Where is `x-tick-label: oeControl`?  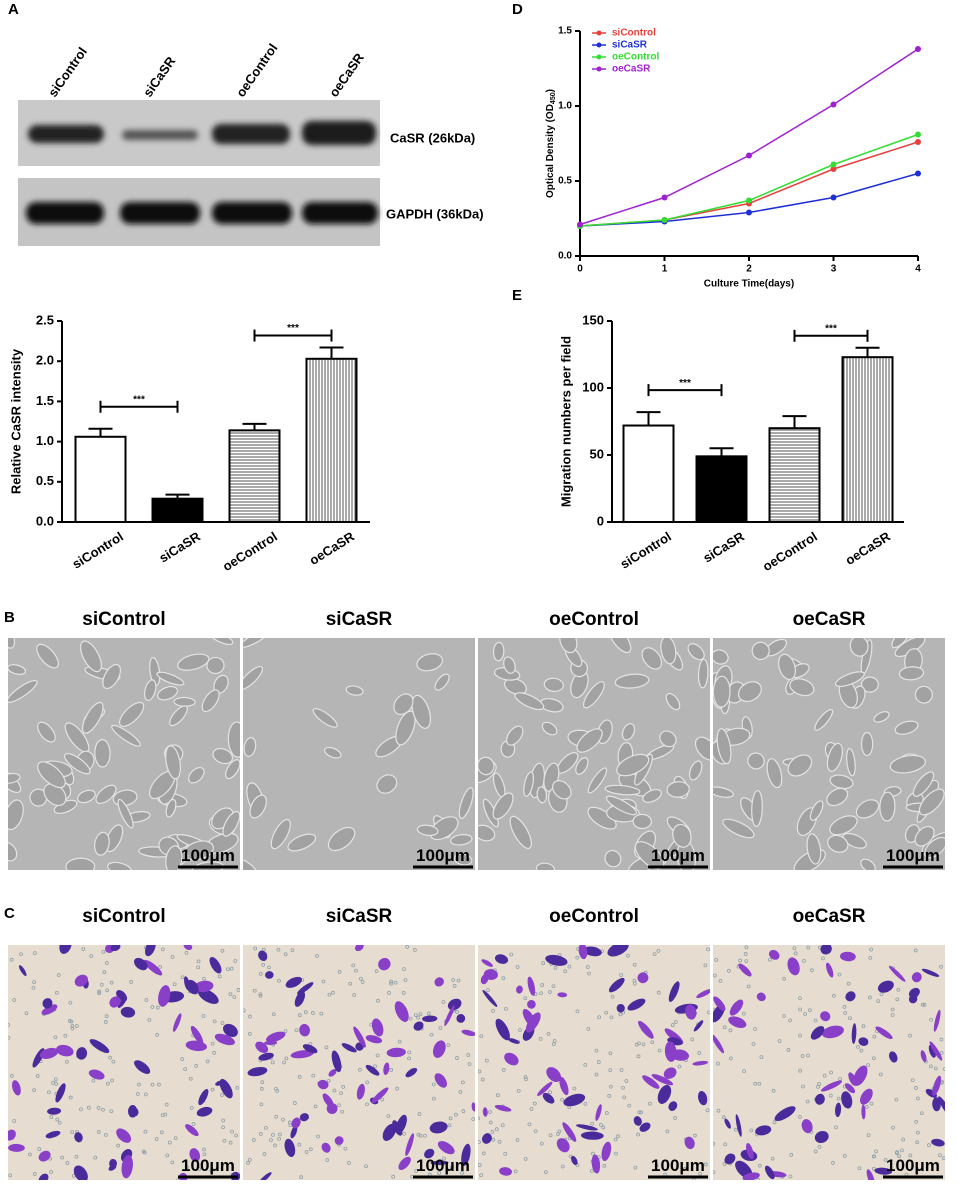 x-tick-label: oeControl is located at coordinates (790, 551).